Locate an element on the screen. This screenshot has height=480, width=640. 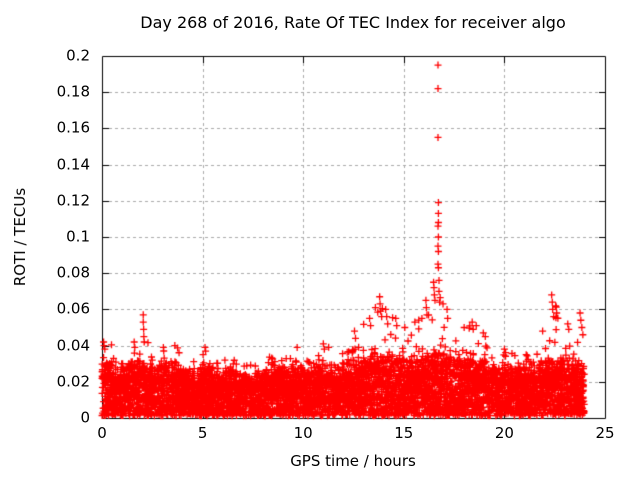
y-tick-label: 0.08 is located at coordinates (73, 272).